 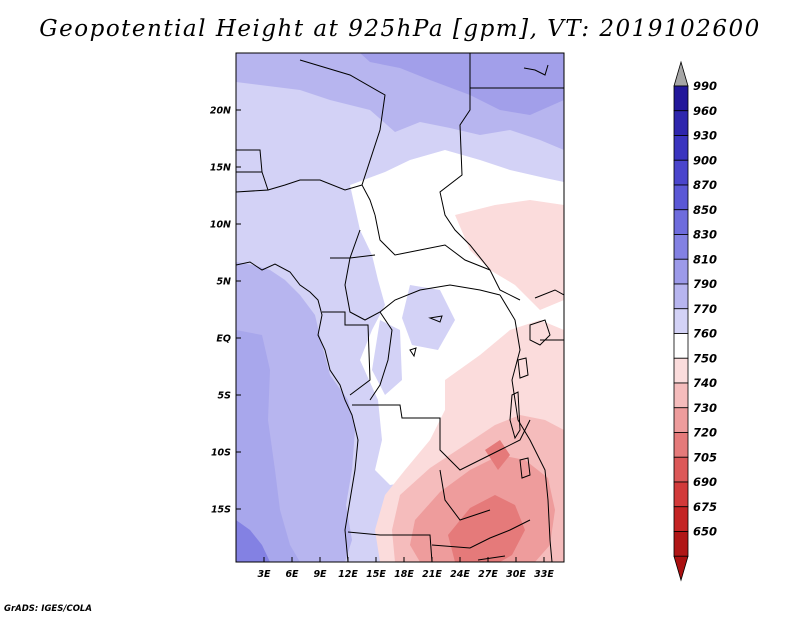 What do you see at coordinates (705, 259) in the screenshot?
I see `colorbar-label: 810` at bounding box center [705, 259].